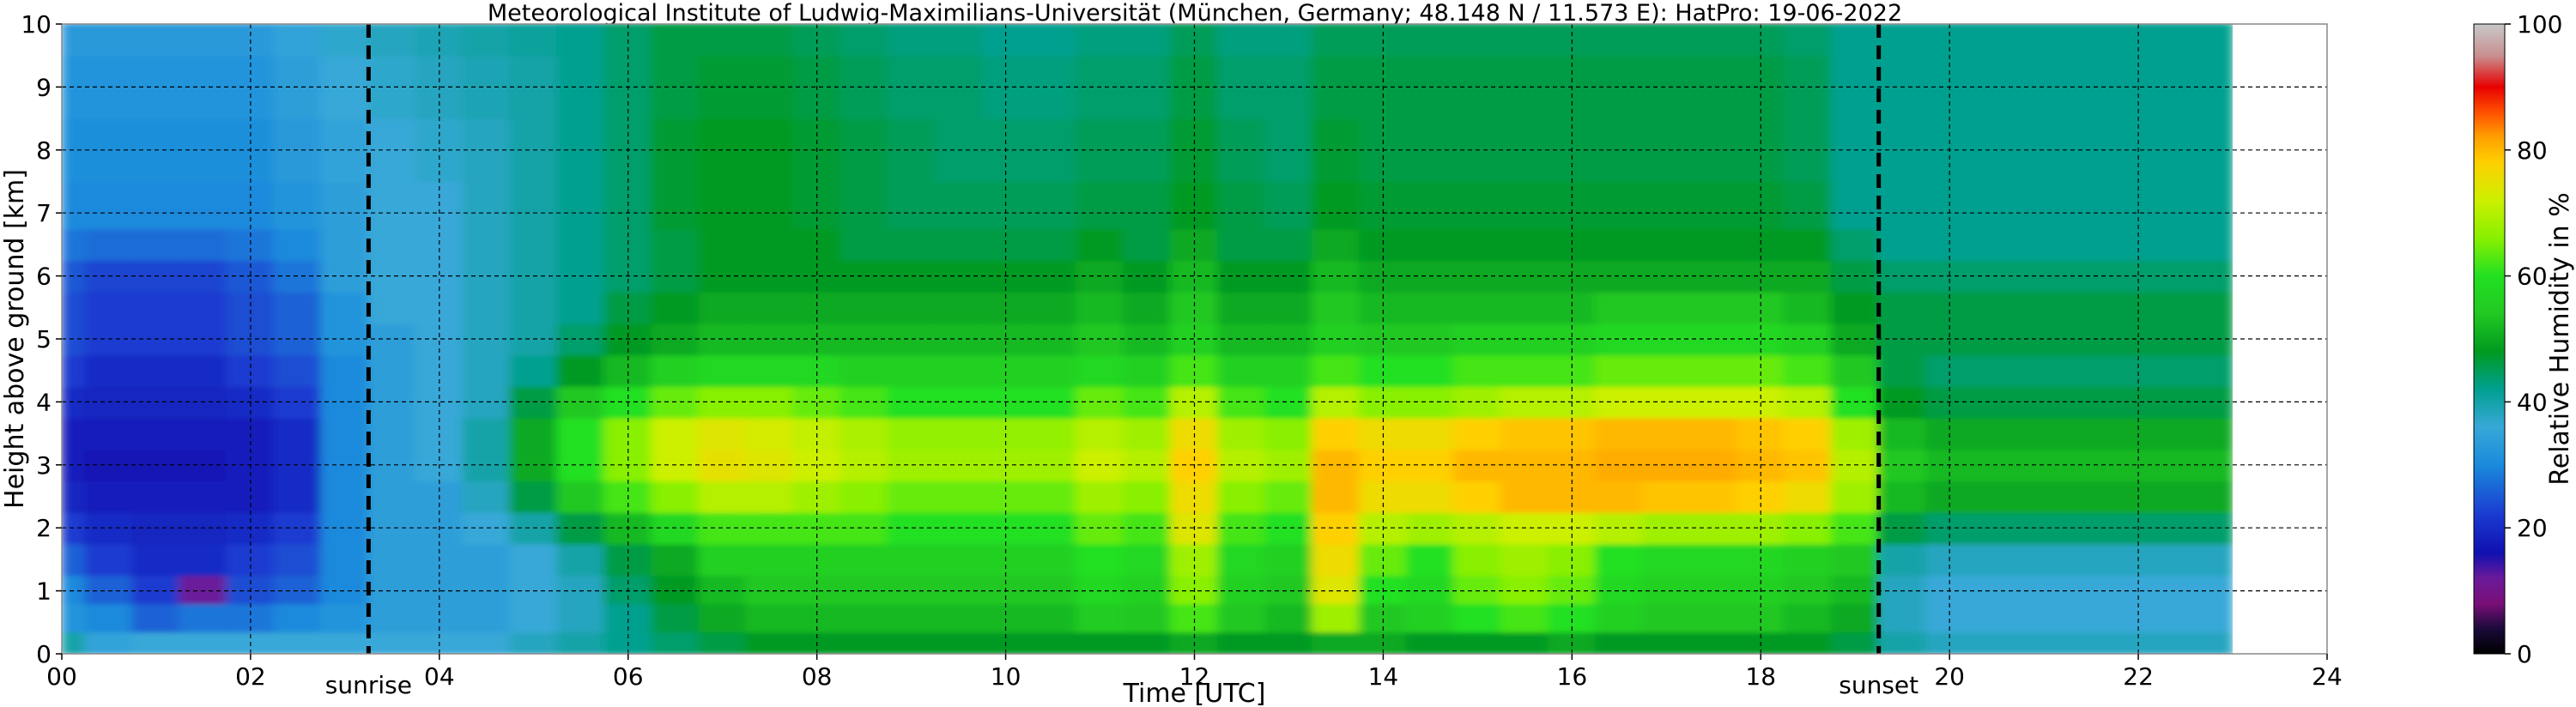  What do you see at coordinates (2489, 339) in the screenshot?
I see `colorbar-gradient` at bounding box center [2489, 339].